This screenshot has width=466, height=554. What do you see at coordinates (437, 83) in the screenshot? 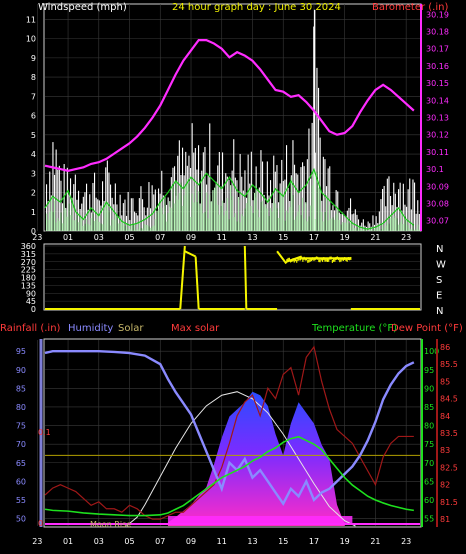
I see `barometer-tick: 30.15` at bounding box center [437, 83].